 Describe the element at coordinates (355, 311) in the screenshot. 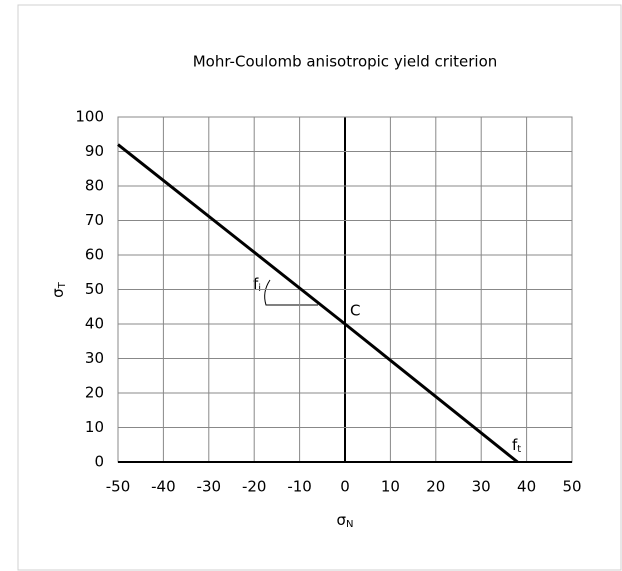

I see `annotation: C` at that location.